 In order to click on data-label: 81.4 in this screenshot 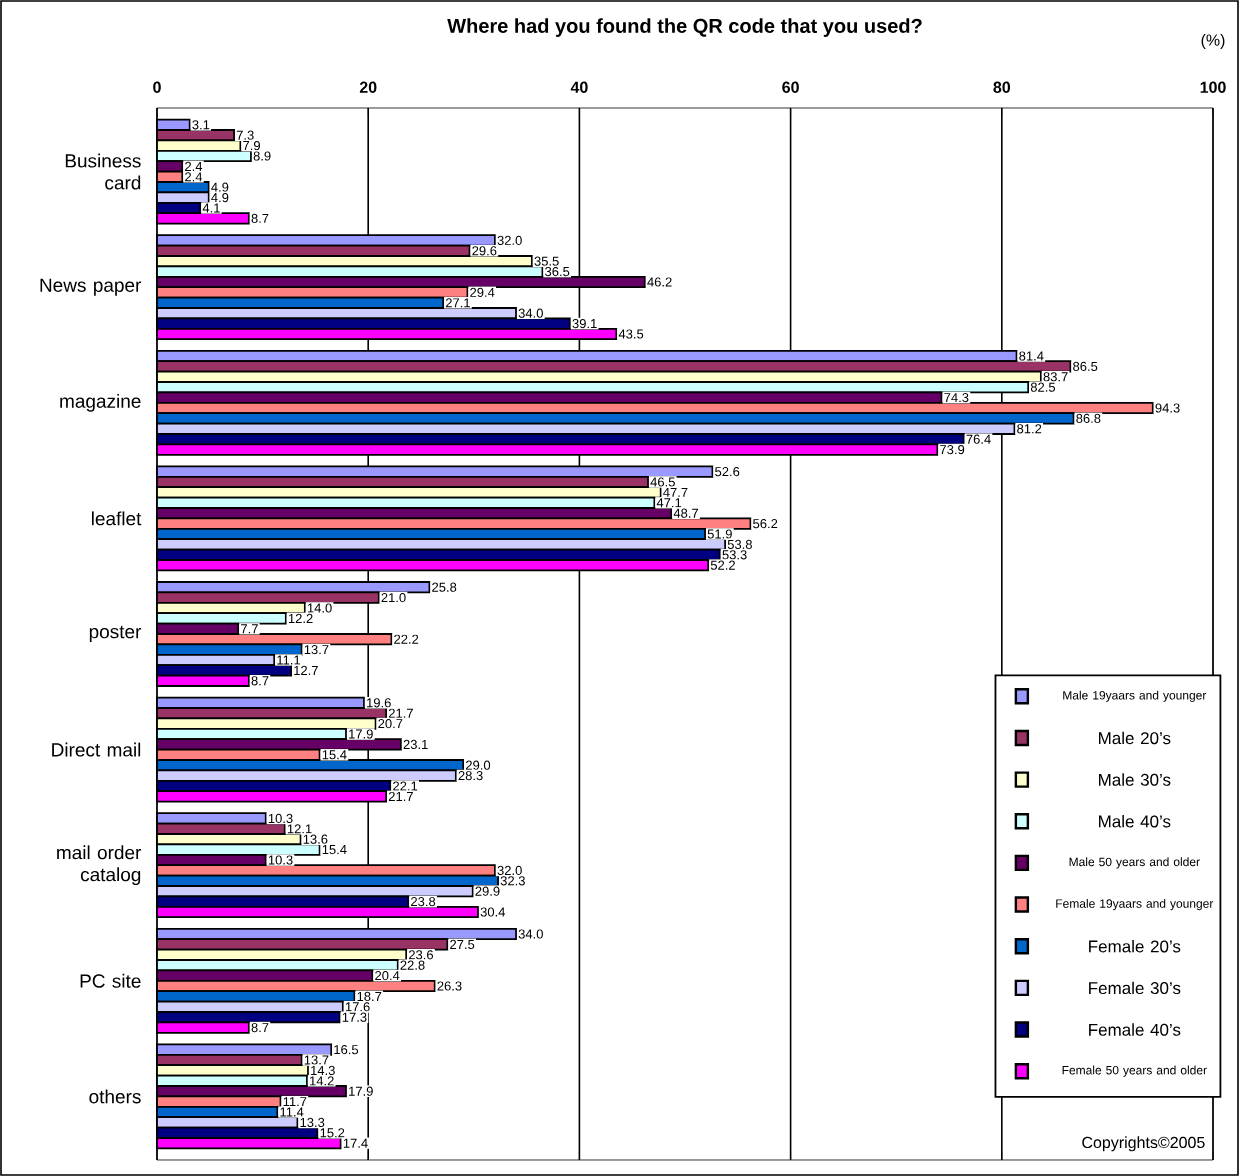, I will do `click(1031, 356)`.